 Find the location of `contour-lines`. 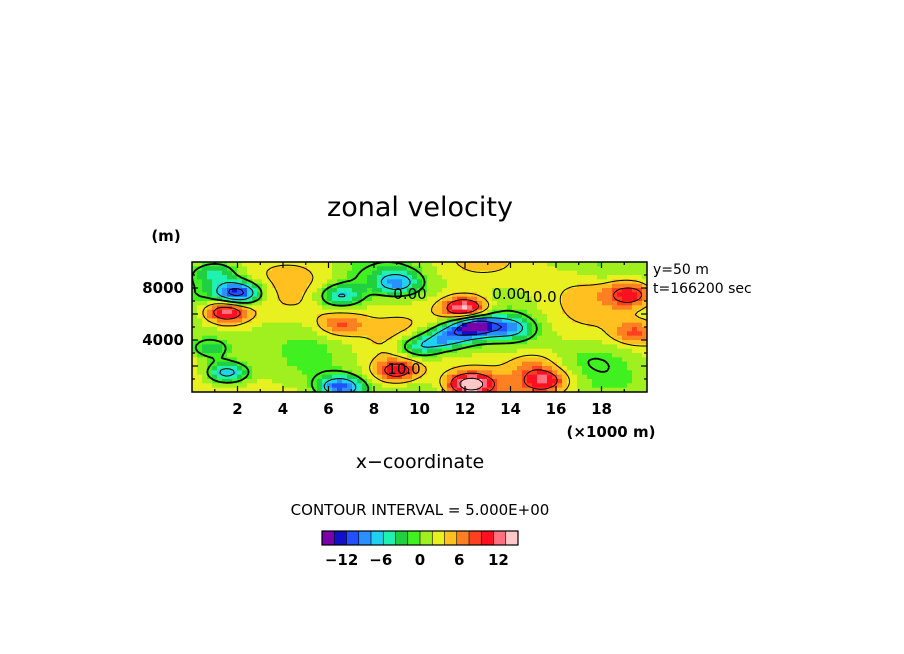

contour-lines is located at coordinates (419, 327).